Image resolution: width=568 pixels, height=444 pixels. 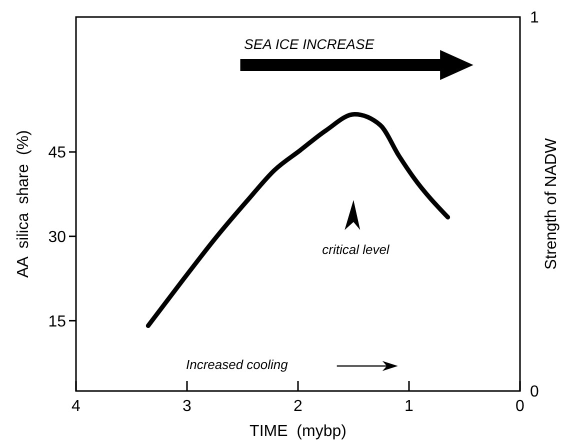 I want to click on x-tick-label: 2, so click(x=298, y=406).